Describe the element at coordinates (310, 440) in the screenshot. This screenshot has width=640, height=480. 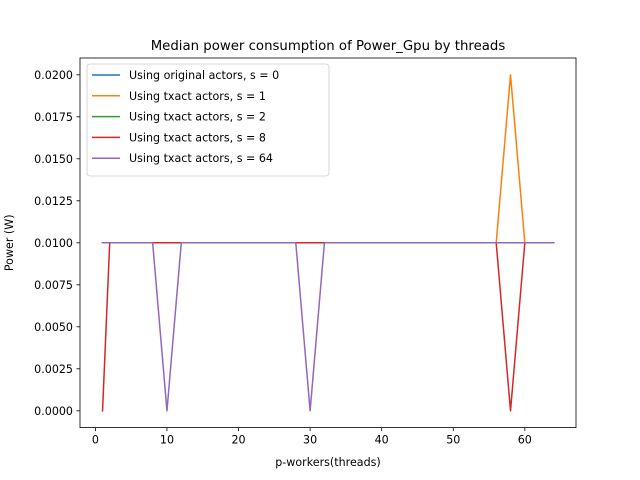
I see `x-tick-label: 30` at that location.